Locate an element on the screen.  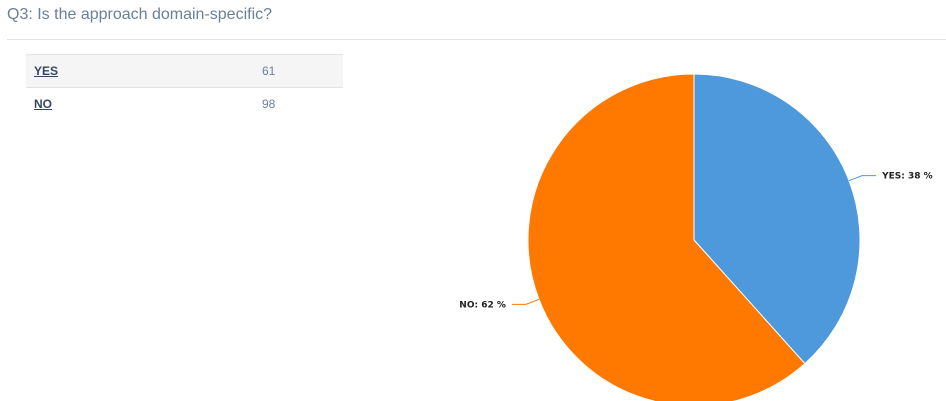
table-row-yes: YES 61 is located at coordinates (184, 71).